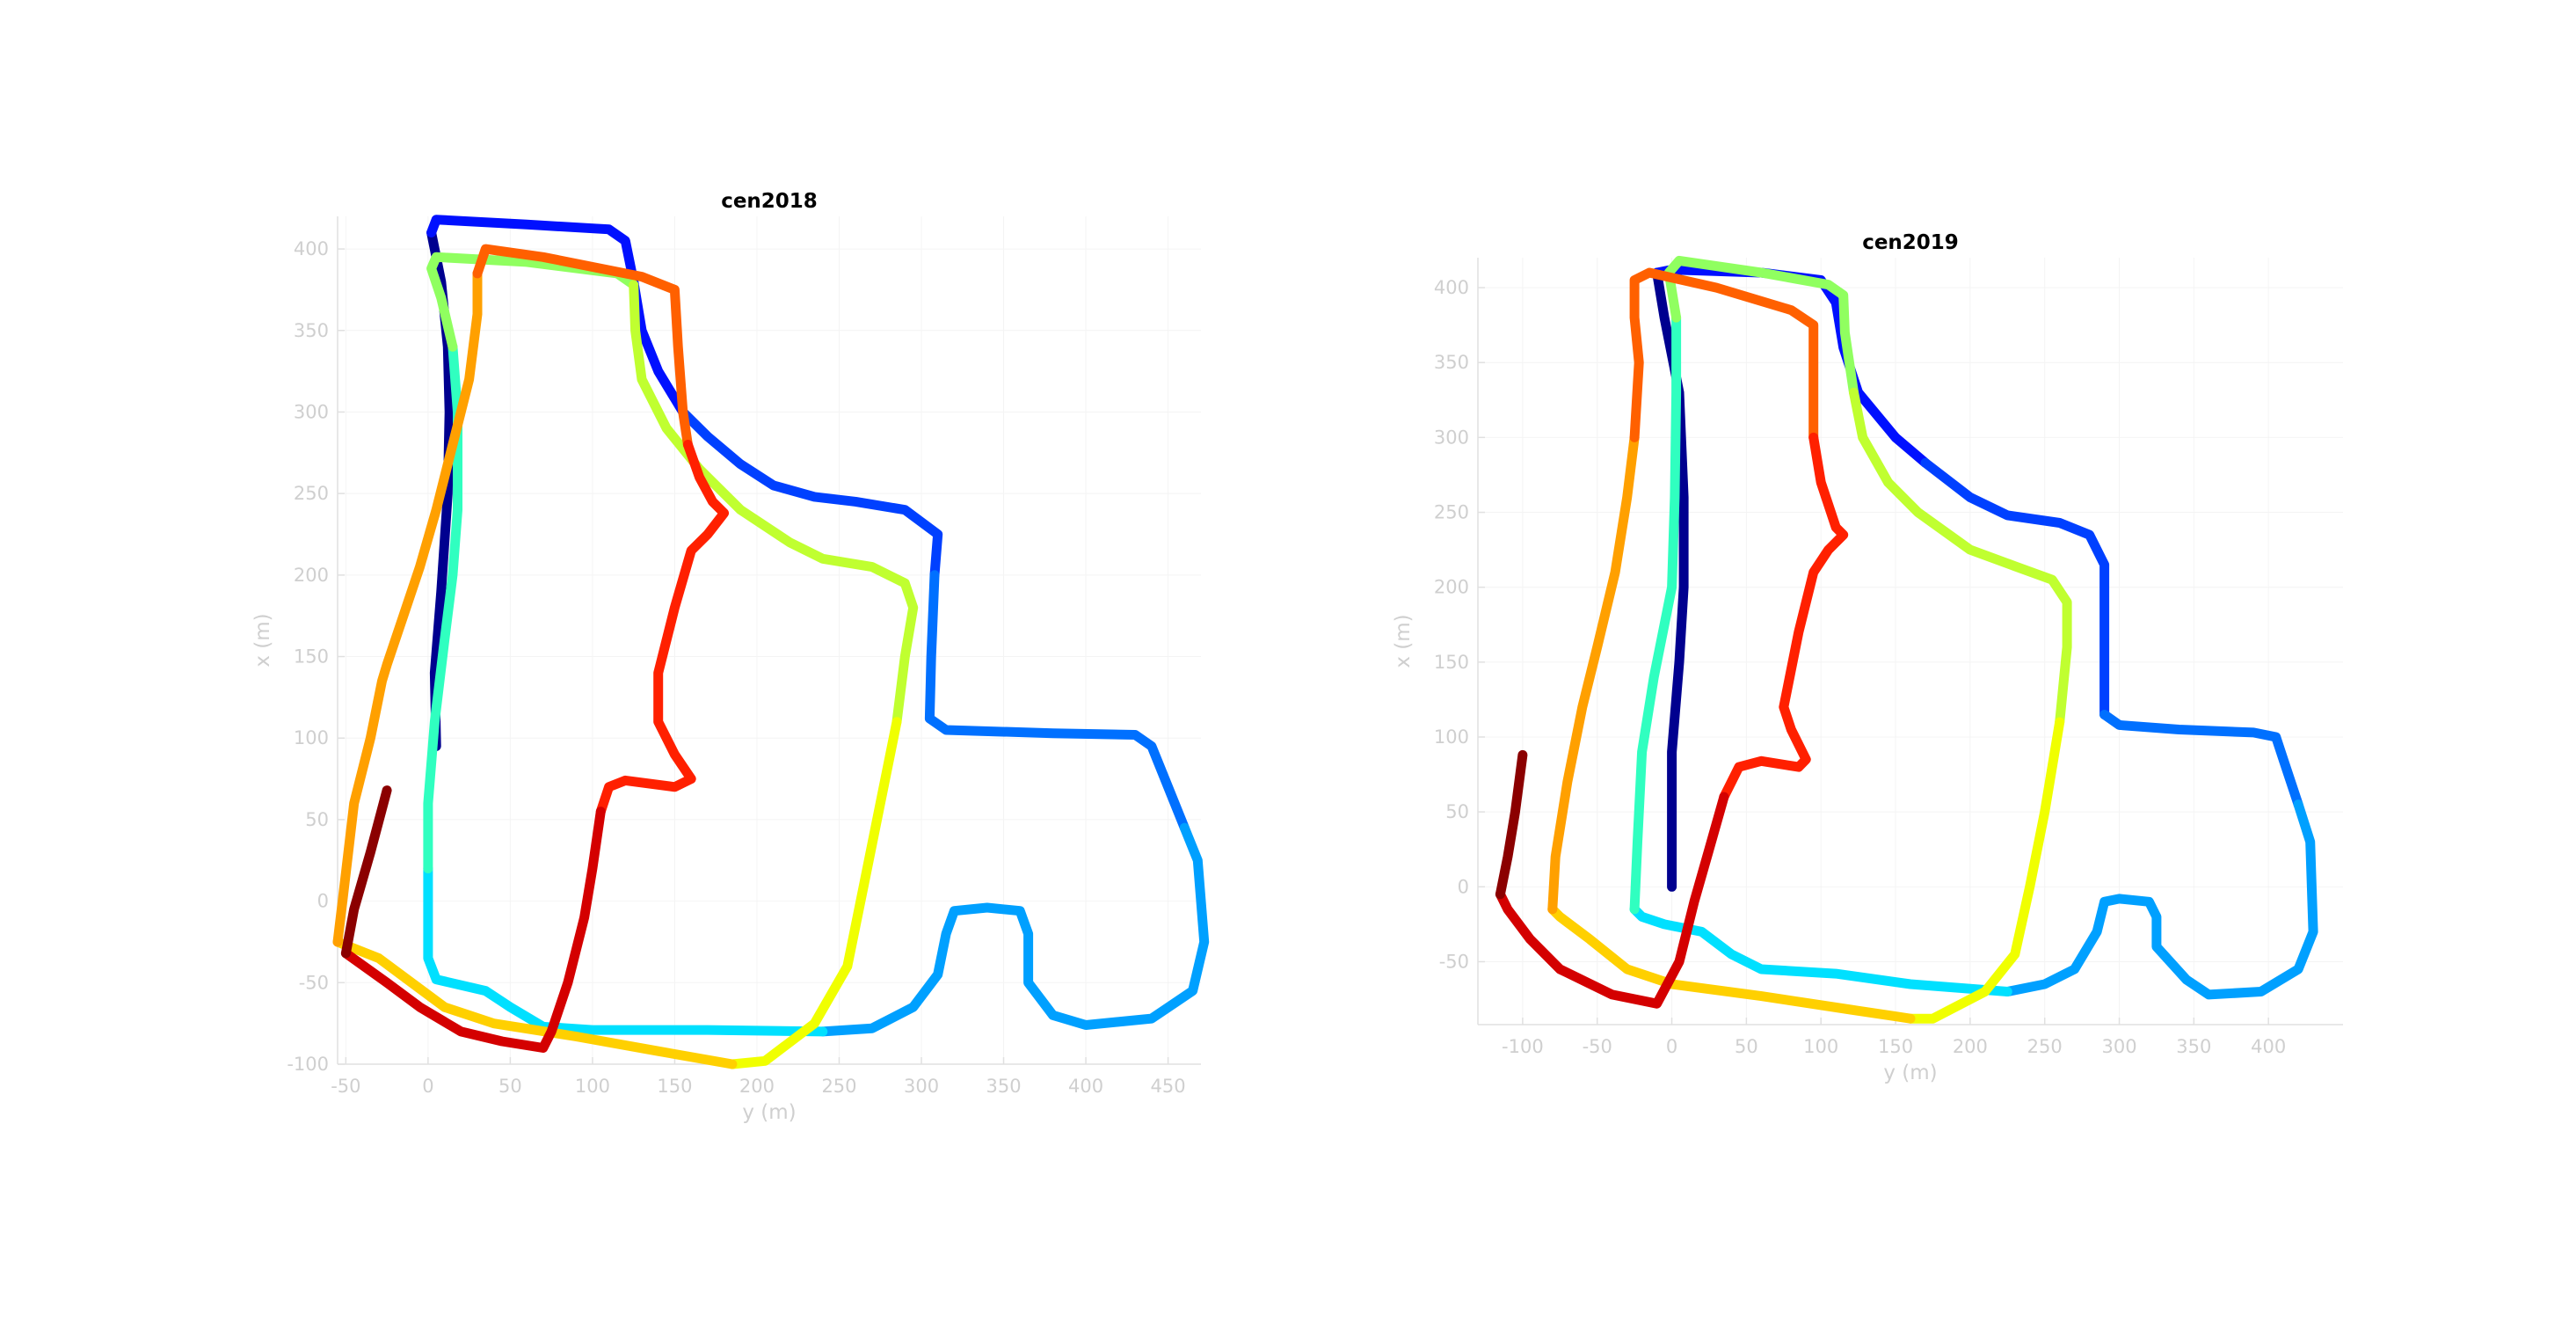 The width and height of the screenshot is (2576, 1321). Describe the element at coordinates (769, 201) in the screenshot. I see `chart-title: cen2018` at that location.